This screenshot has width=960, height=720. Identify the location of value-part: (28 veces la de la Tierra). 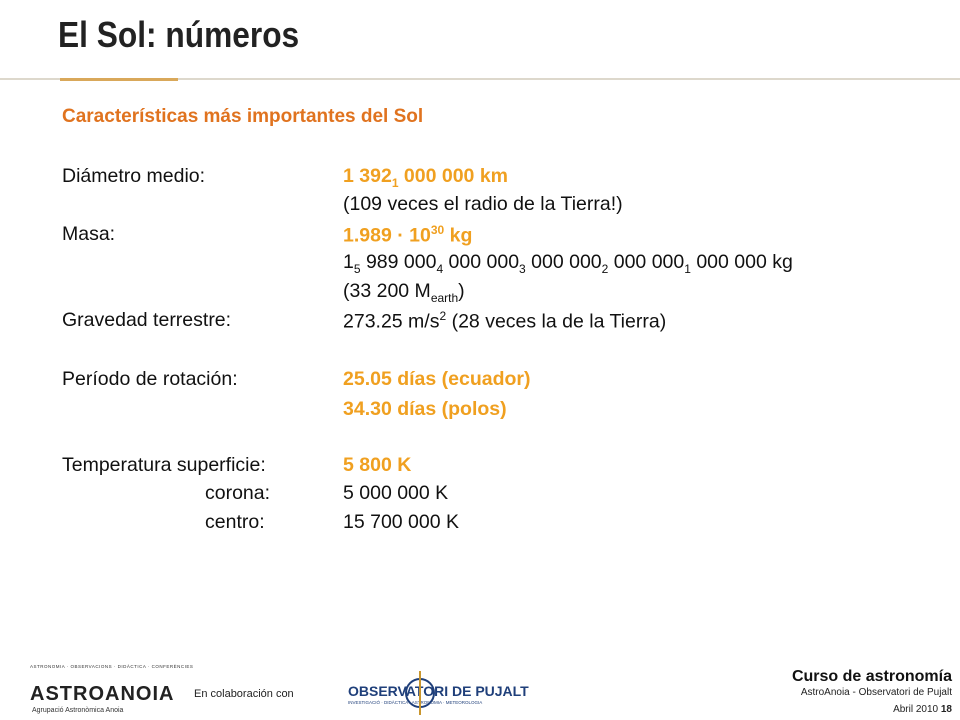
(556, 321).